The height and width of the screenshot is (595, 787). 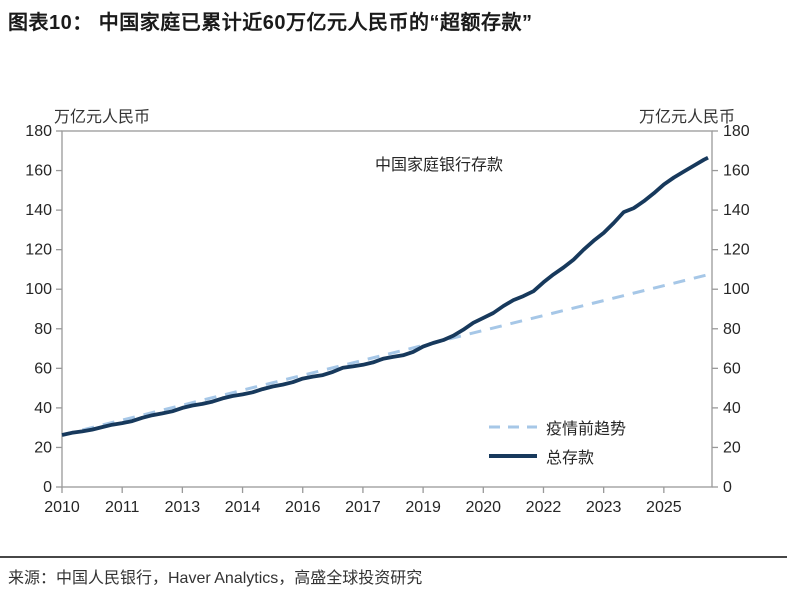 I want to click on x-tick-label: 2016, so click(x=303, y=507).